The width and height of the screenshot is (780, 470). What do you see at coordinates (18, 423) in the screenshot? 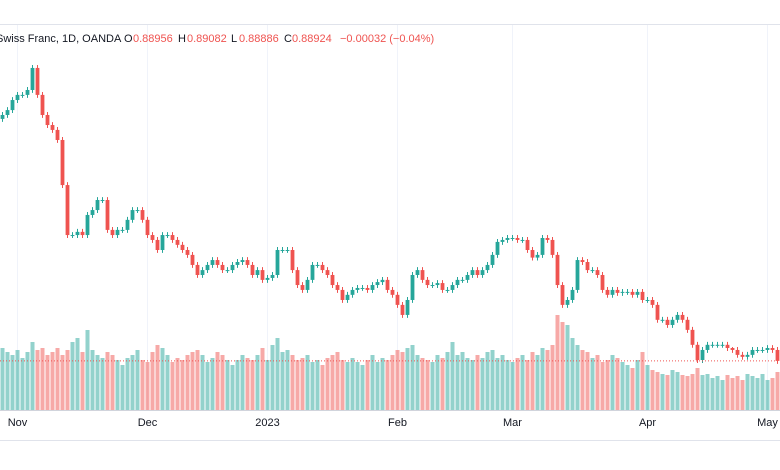
I see `x-tick-label: Nov` at bounding box center [18, 423].